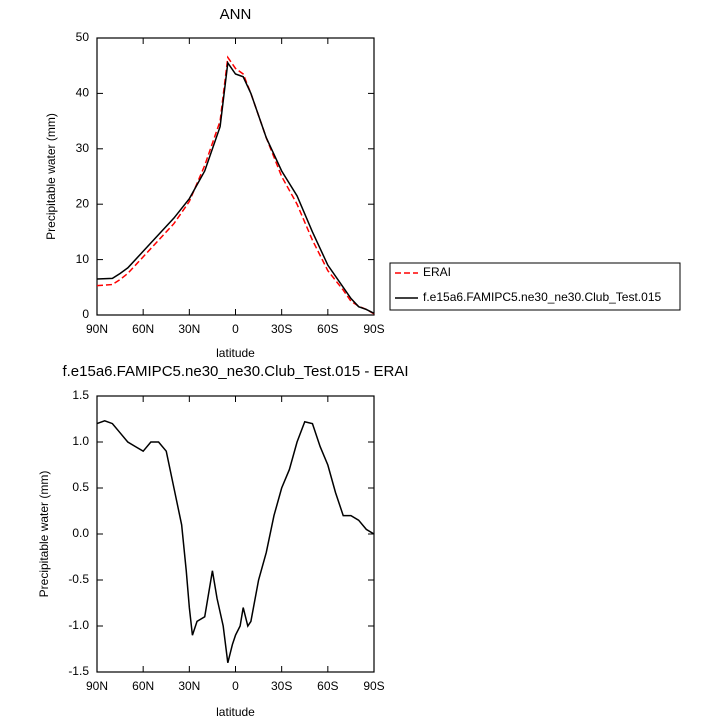 Image resolution: width=726 pixels, height=725 pixels. Describe the element at coordinates (83, 203) in the screenshot. I see `y-tick-label: 20` at that location.